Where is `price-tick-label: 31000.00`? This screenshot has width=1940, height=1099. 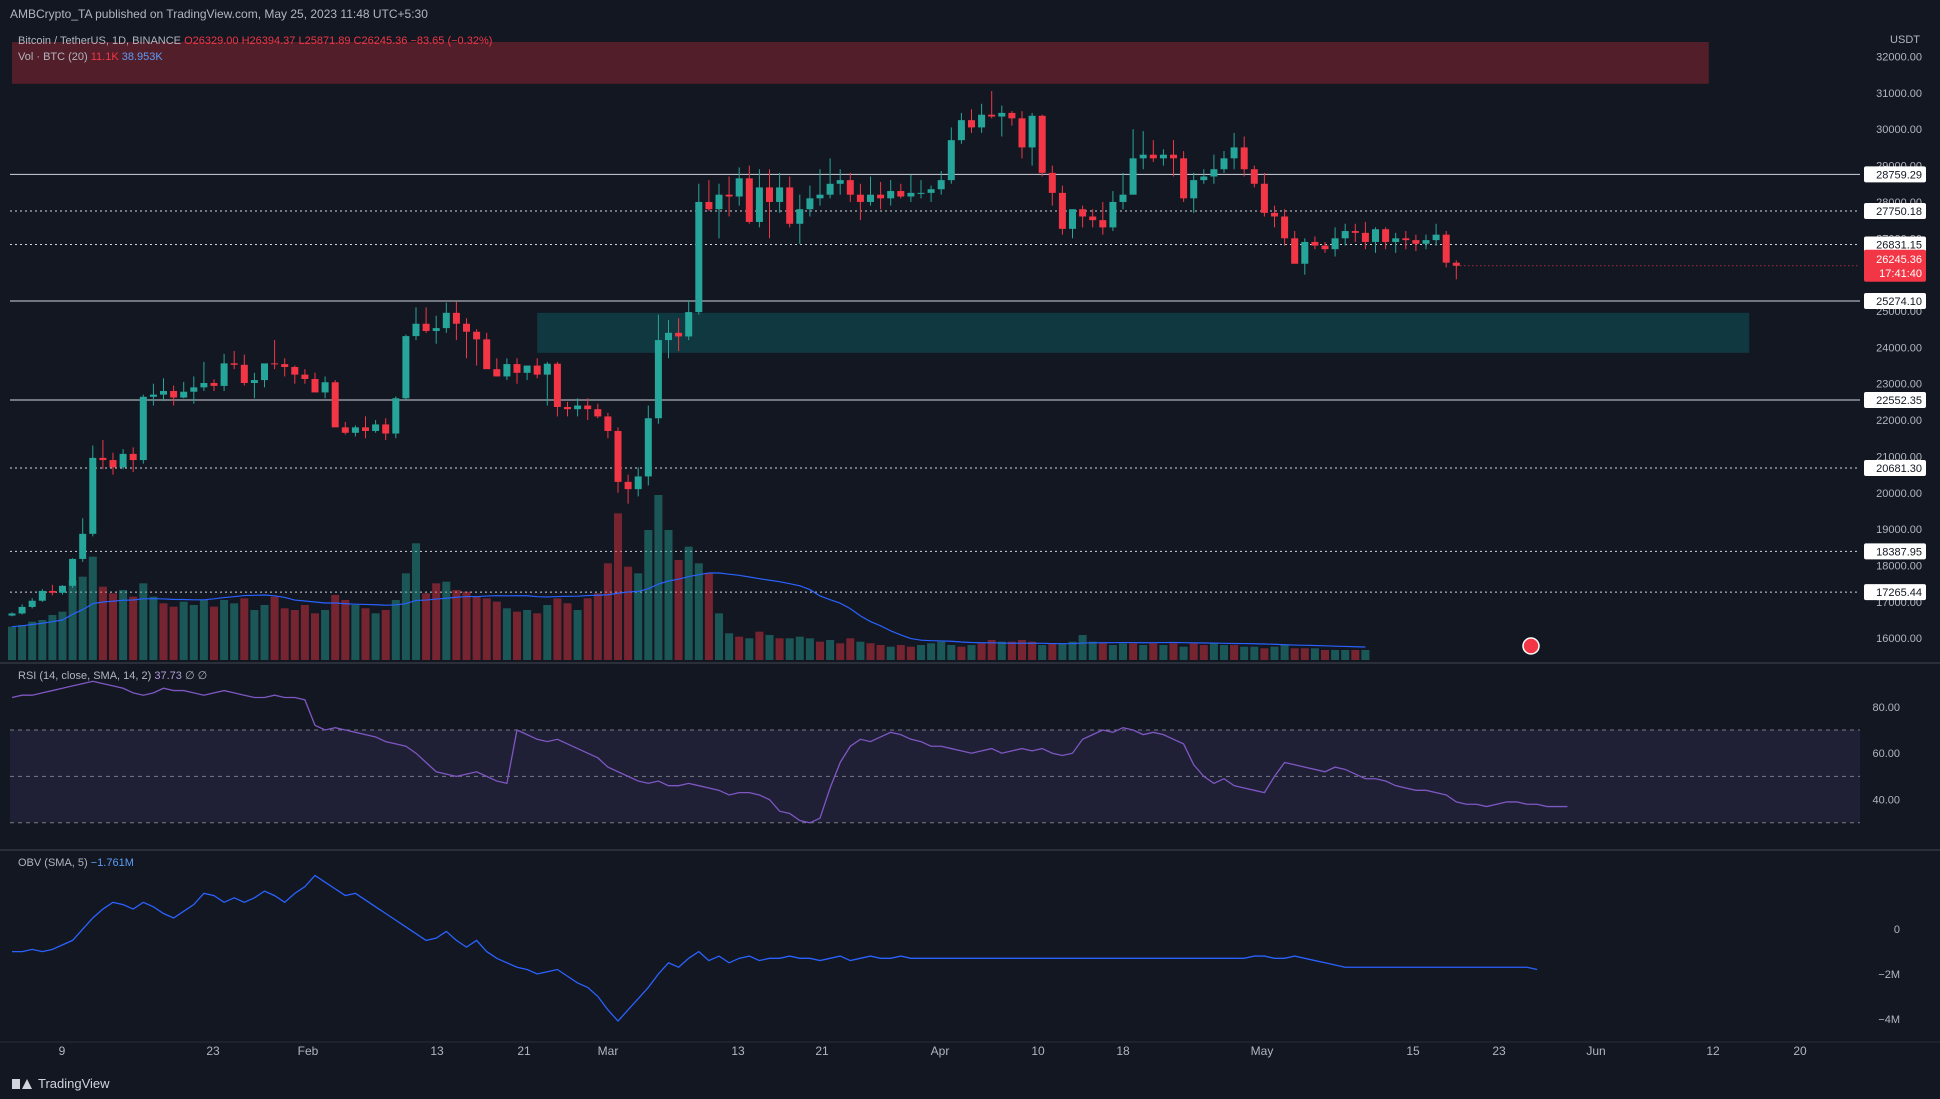
price-tick-label: 31000.00 is located at coordinates (1899, 94).